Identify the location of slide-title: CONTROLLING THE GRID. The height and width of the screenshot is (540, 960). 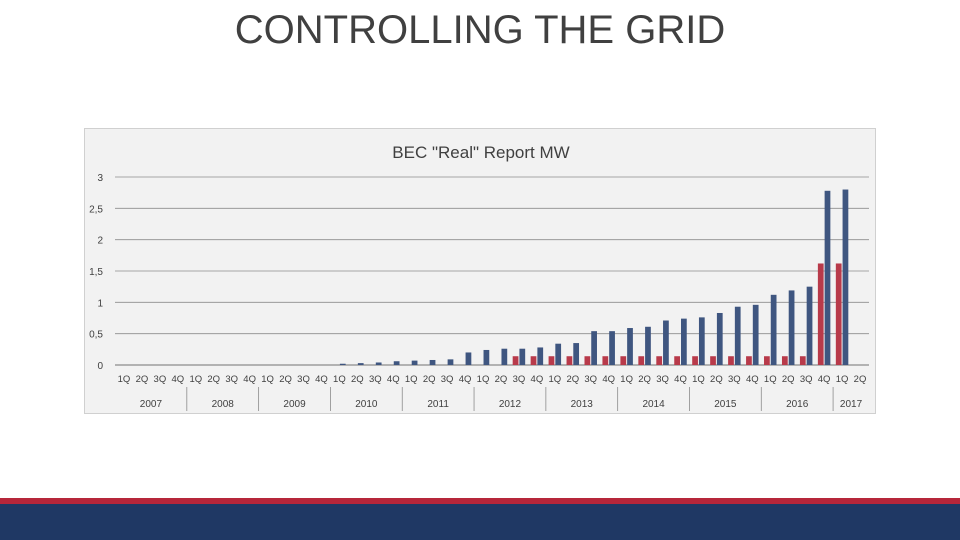
(480, 30).